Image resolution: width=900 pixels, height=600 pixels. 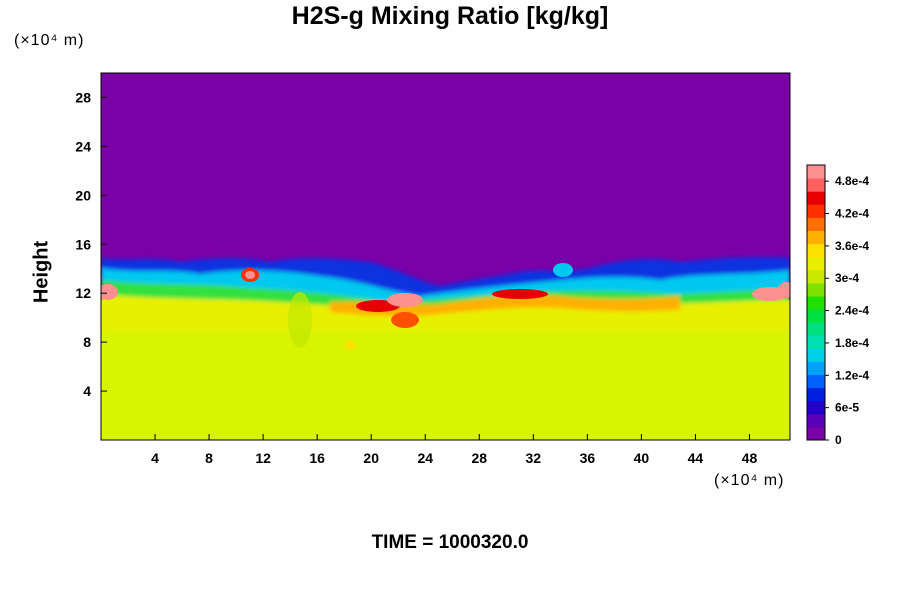 What do you see at coordinates (454, 450) in the screenshot?
I see `x-axis-ticks: 4 8 12 16 20 24 28 32 36 40 44 48` at bounding box center [454, 450].